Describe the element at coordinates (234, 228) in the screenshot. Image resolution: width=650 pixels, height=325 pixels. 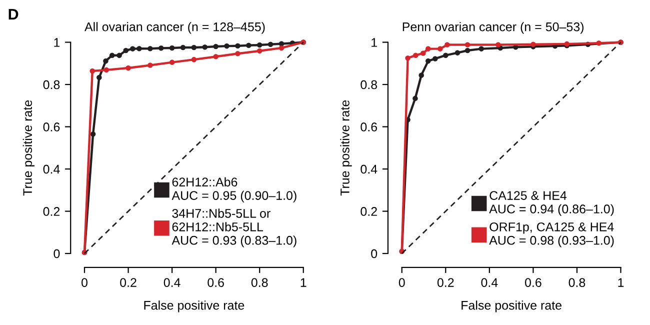
I see `legend-label: 34H7::Nb5-5LL or 62H12::Nb5-5LL AUC = 0.93 (0.83–1.0)` at that location.